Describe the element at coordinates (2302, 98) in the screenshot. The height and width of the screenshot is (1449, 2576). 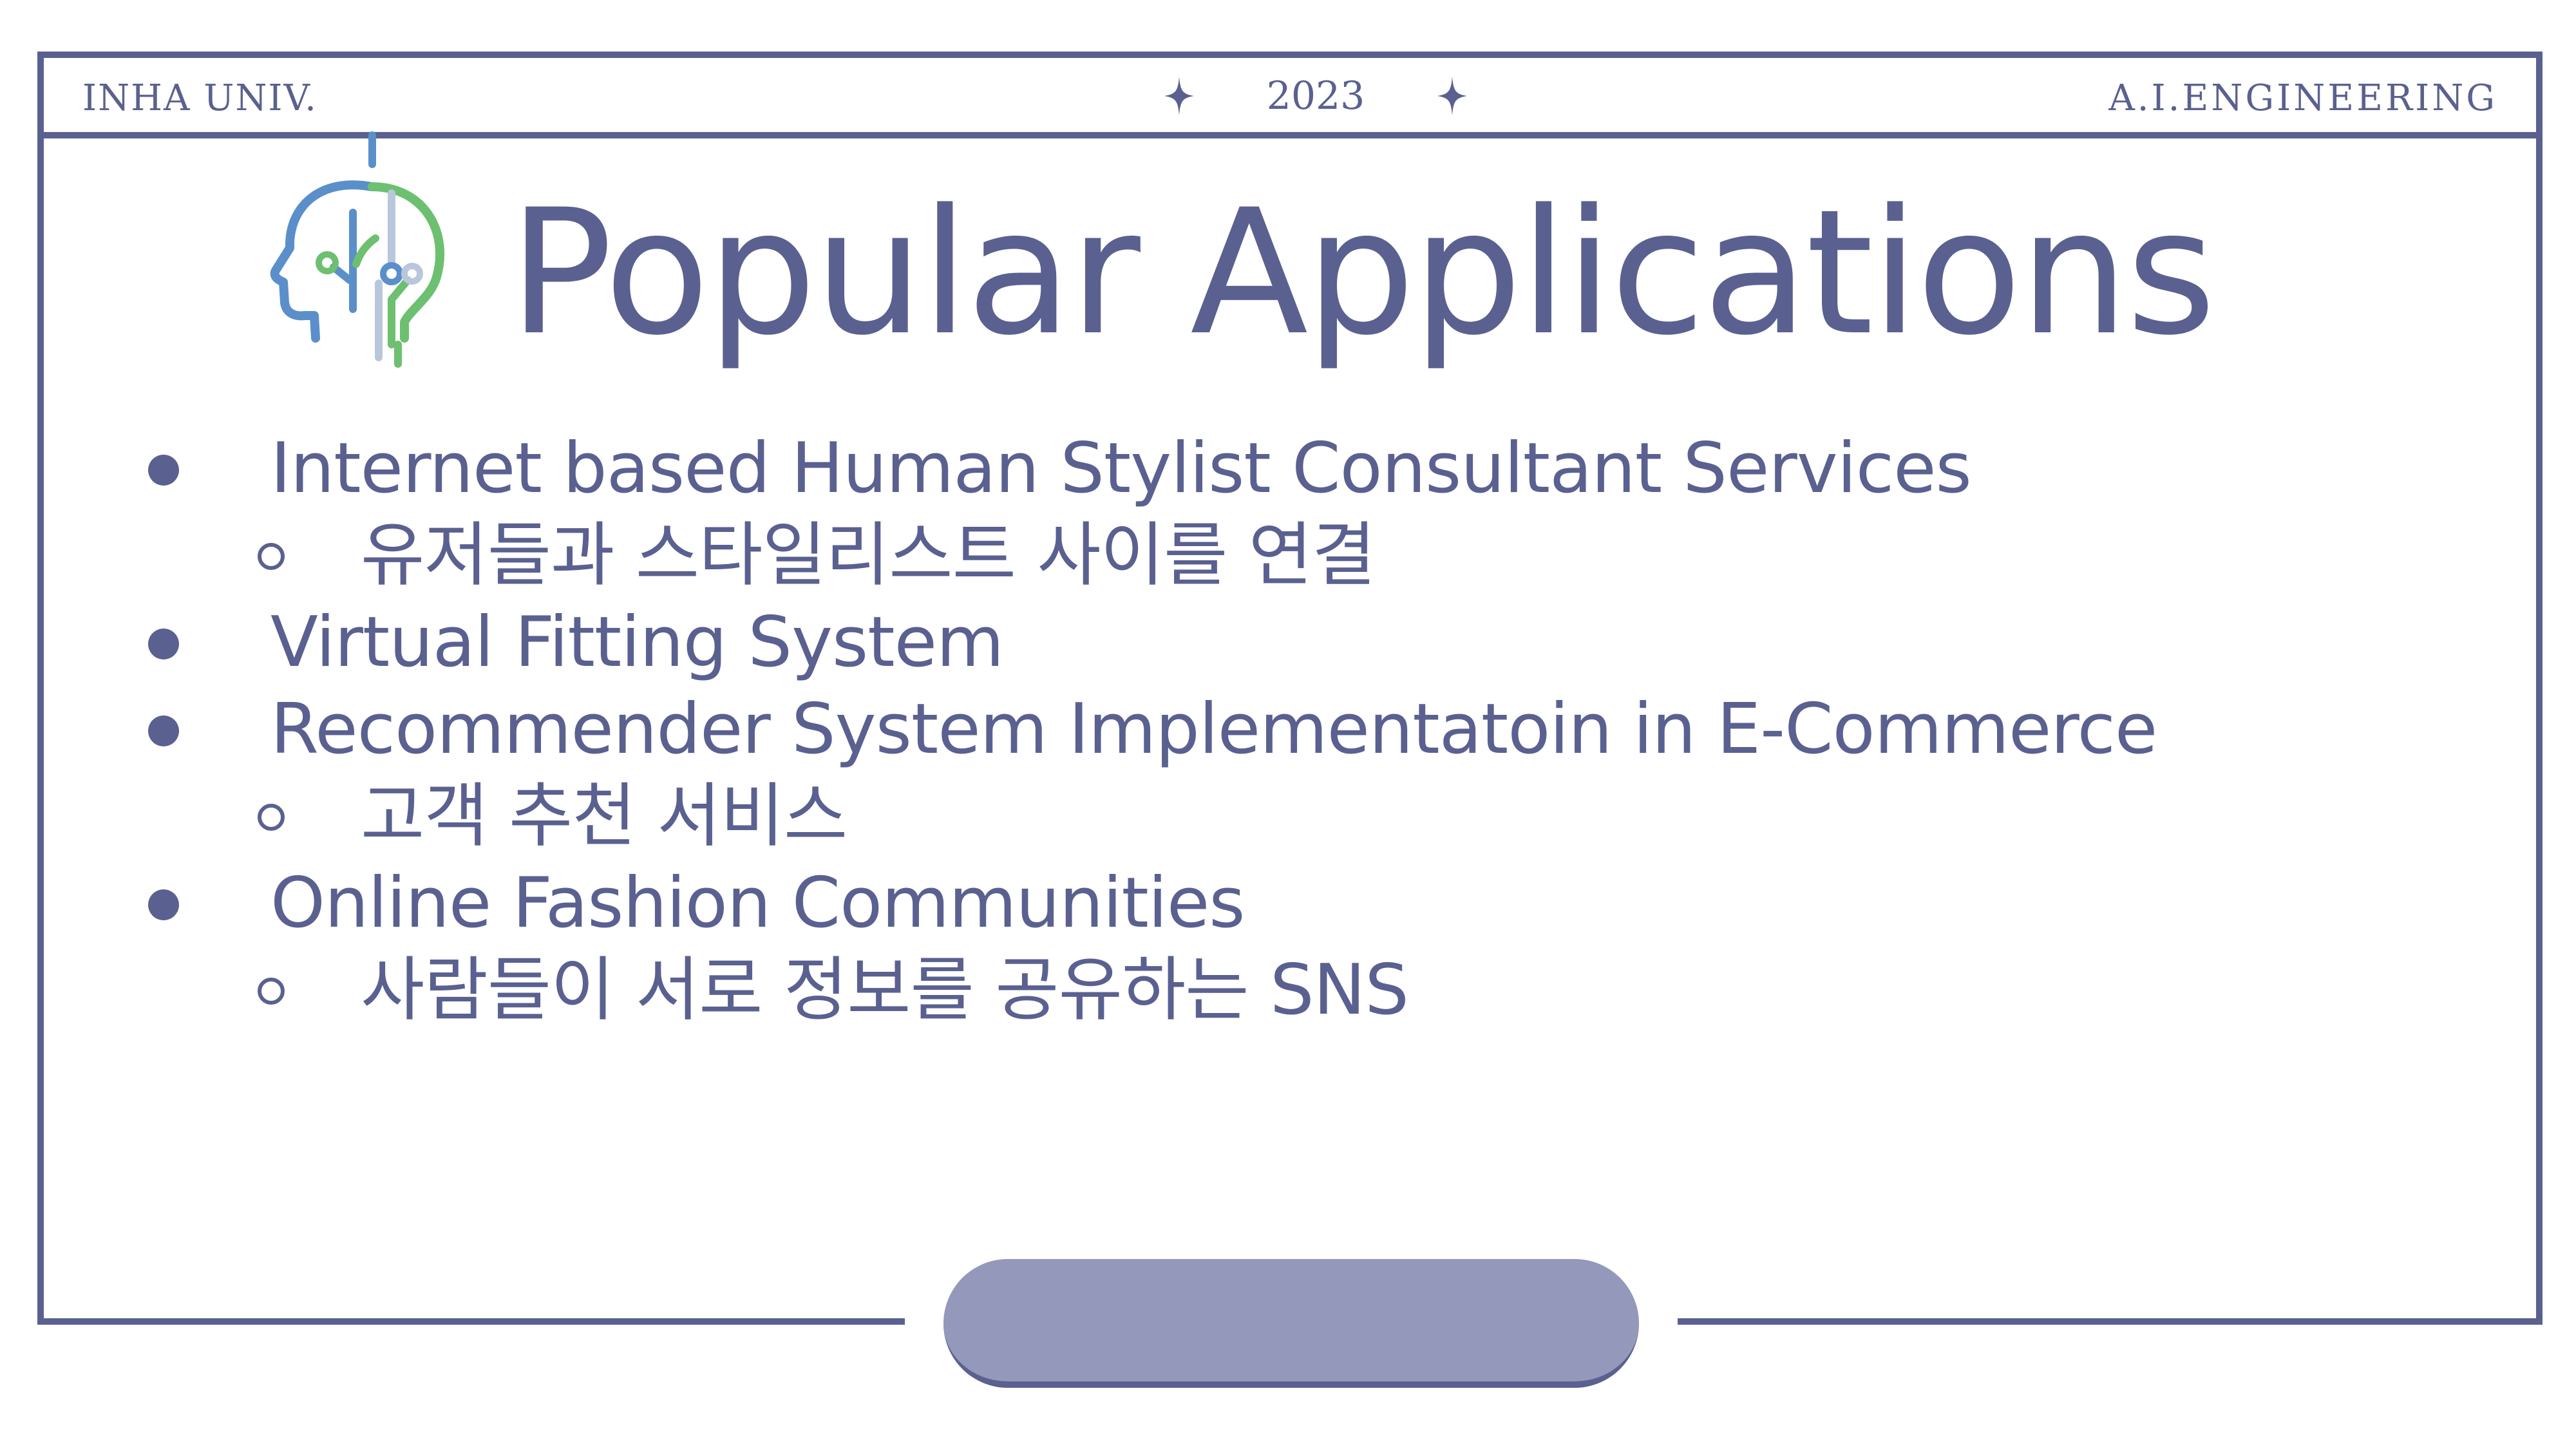
I see `header-right-text: A.I.ENGINEERING` at that location.